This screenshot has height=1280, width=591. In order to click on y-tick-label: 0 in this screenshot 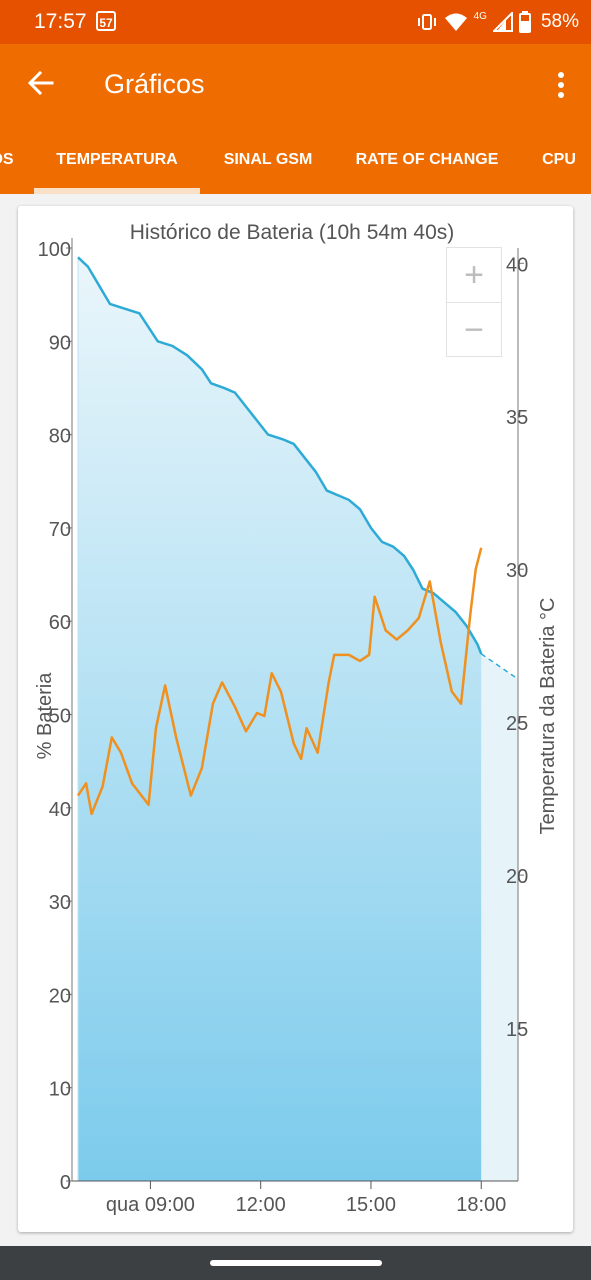, I will do `click(65, 1183)`.